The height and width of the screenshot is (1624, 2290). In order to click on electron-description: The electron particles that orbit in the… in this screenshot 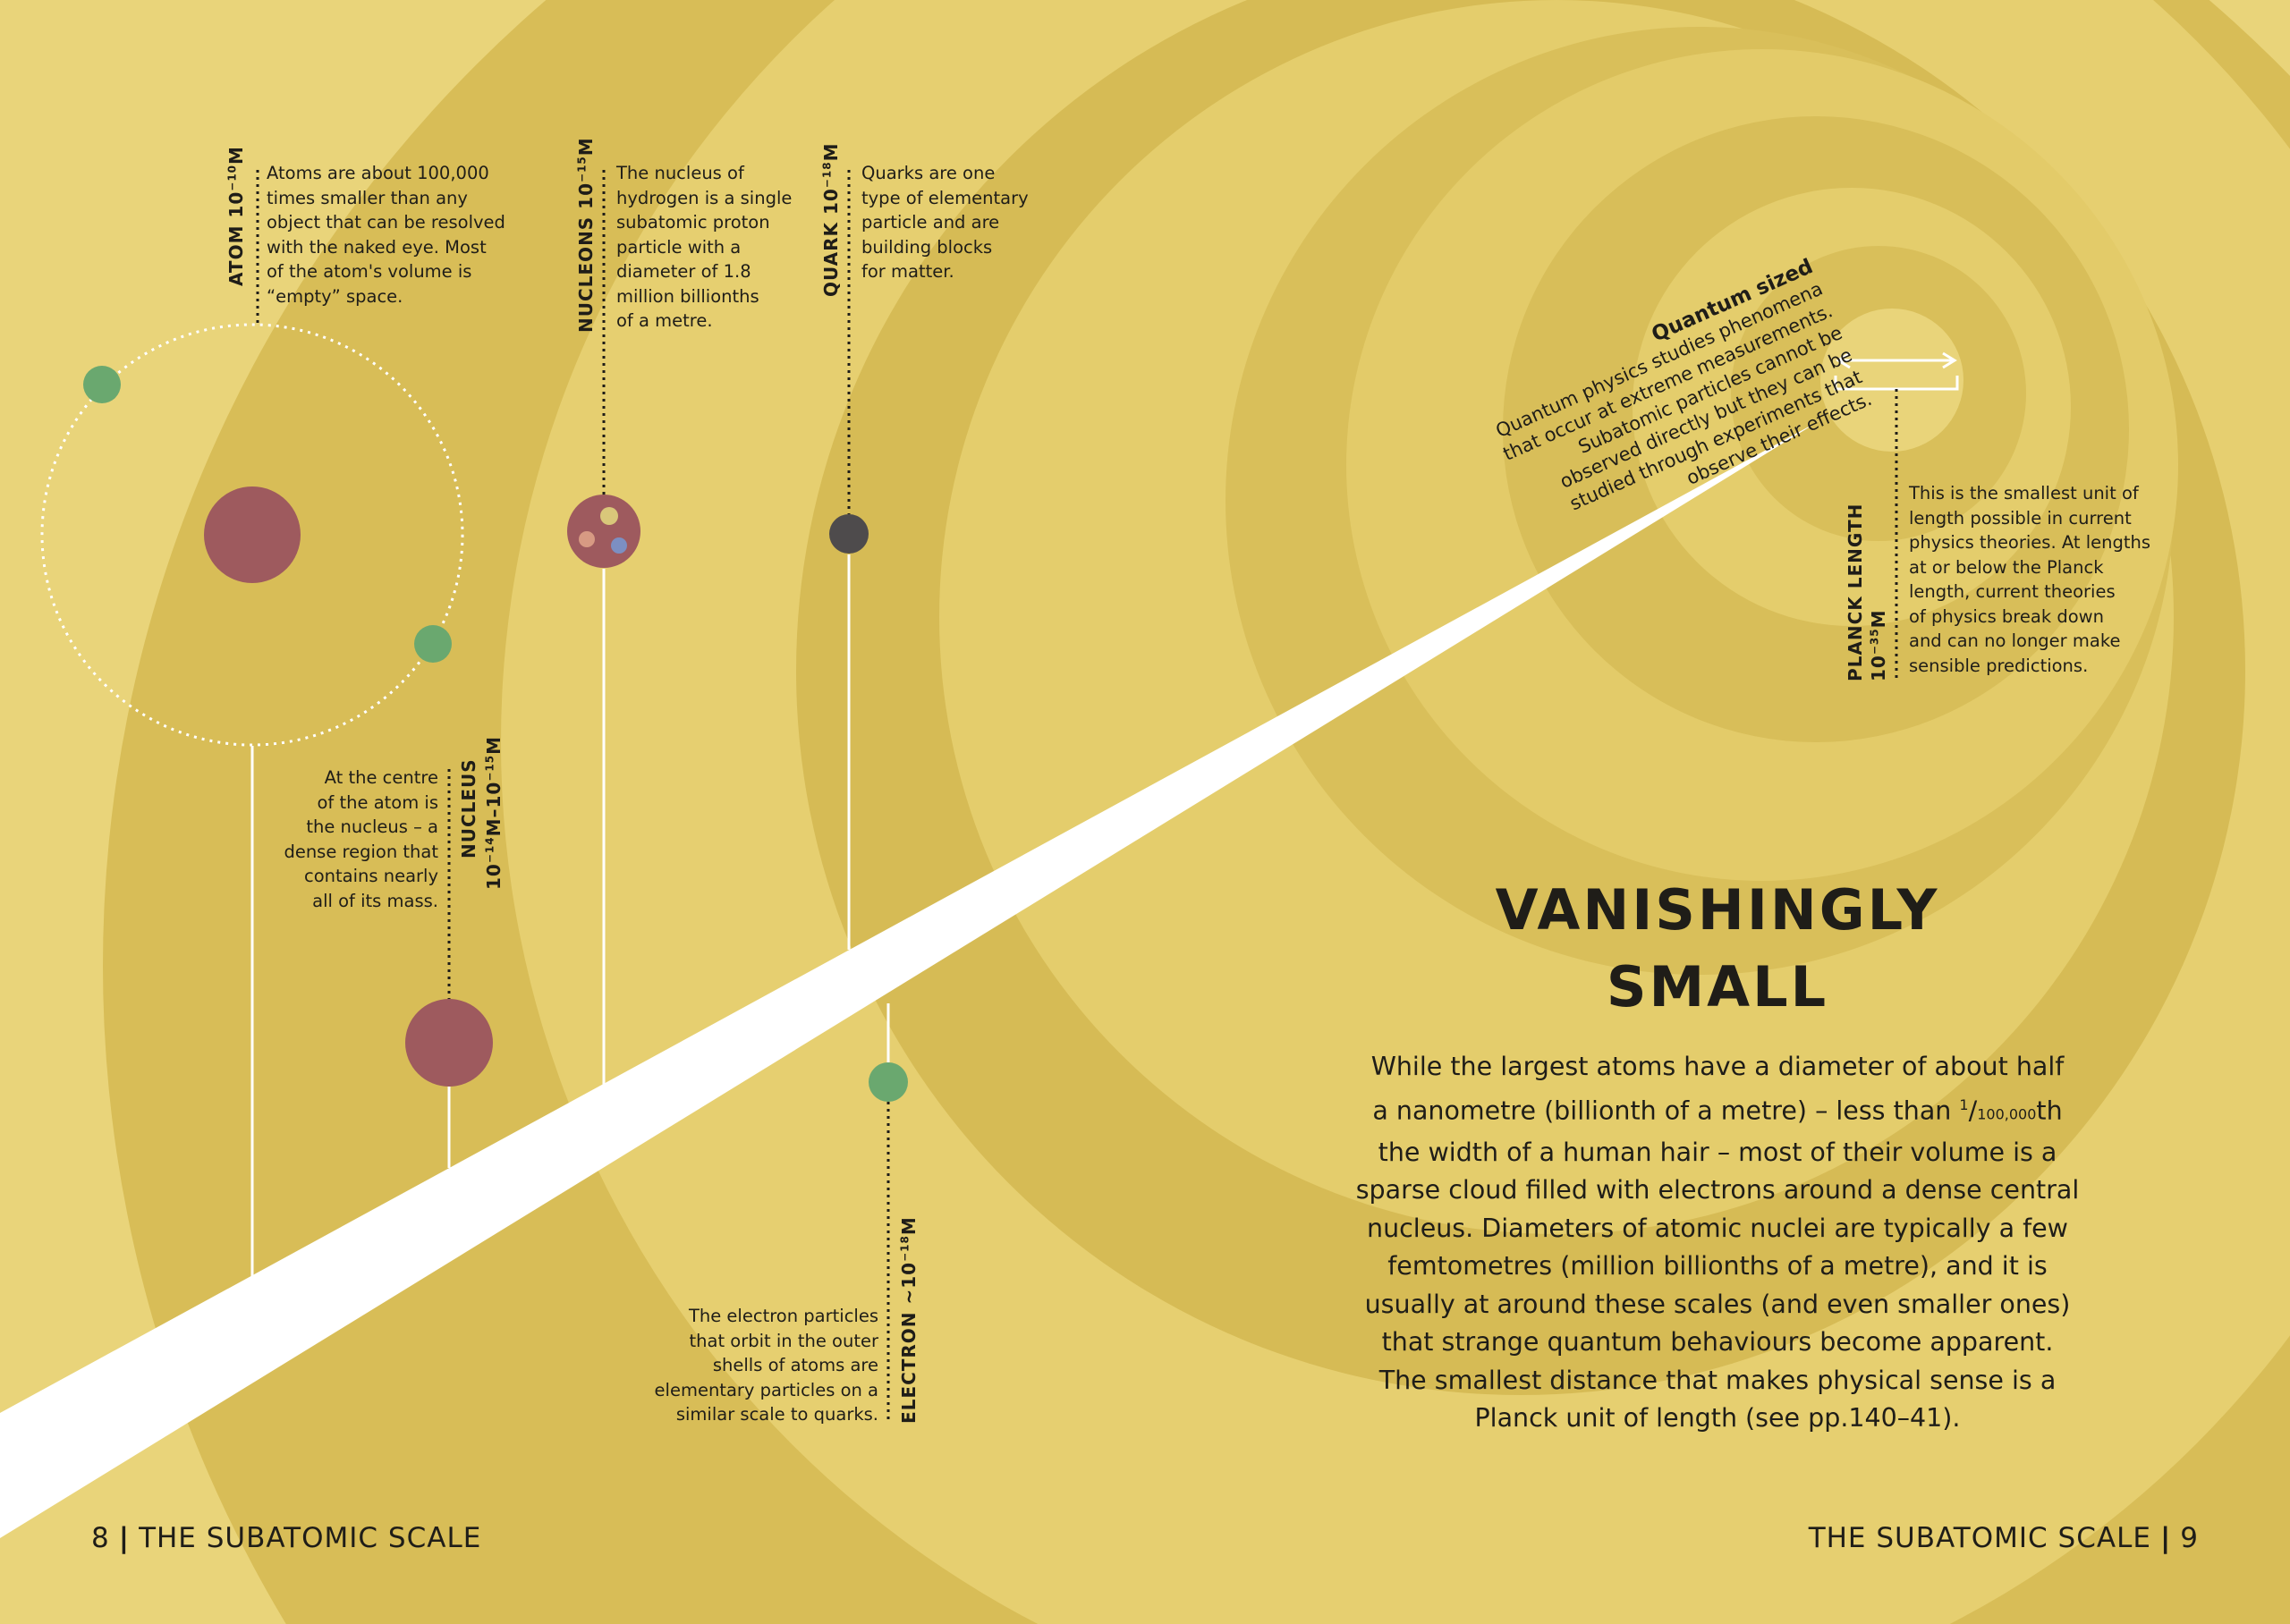, I will do `click(766, 1365)`.